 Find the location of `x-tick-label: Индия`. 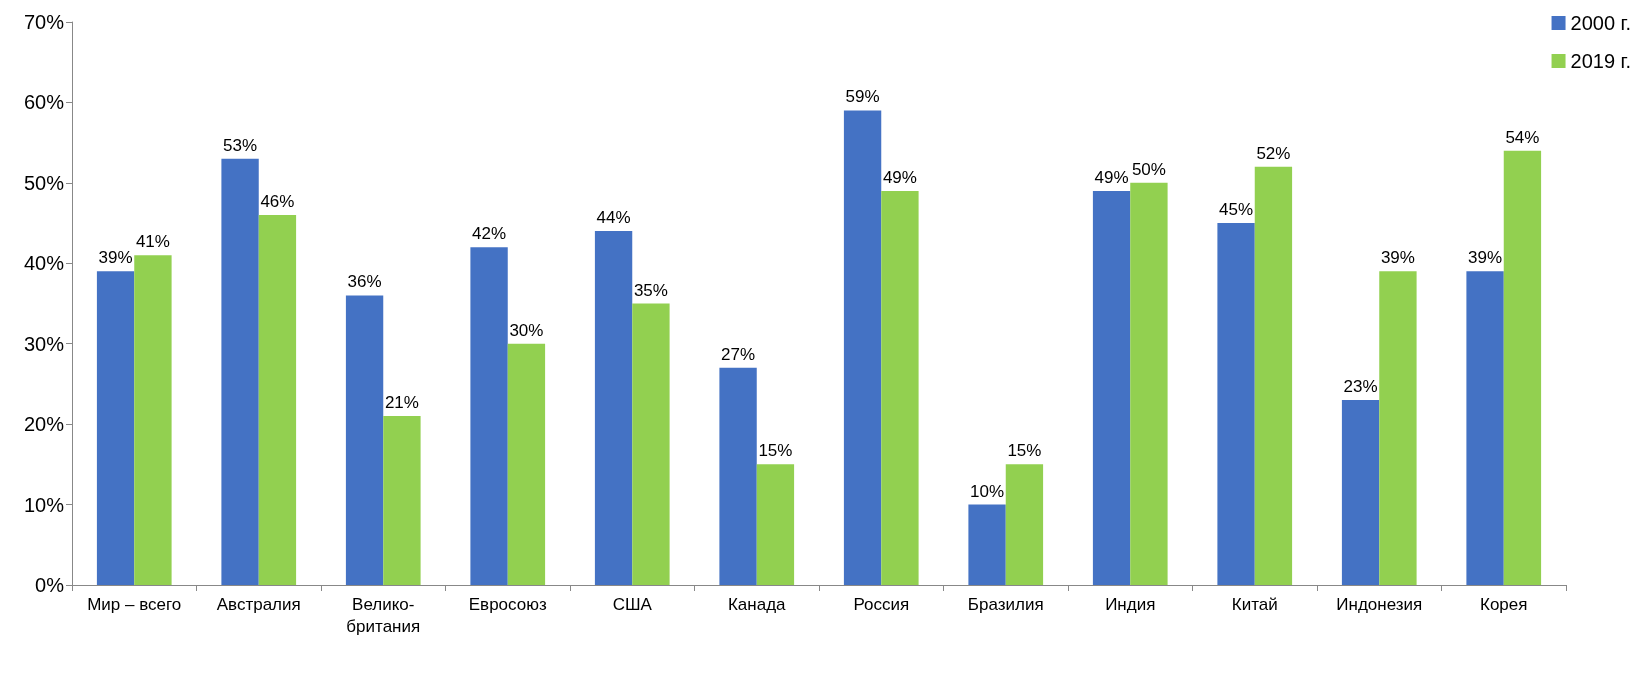

x-tick-label: Индия is located at coordinates (1130, 604).